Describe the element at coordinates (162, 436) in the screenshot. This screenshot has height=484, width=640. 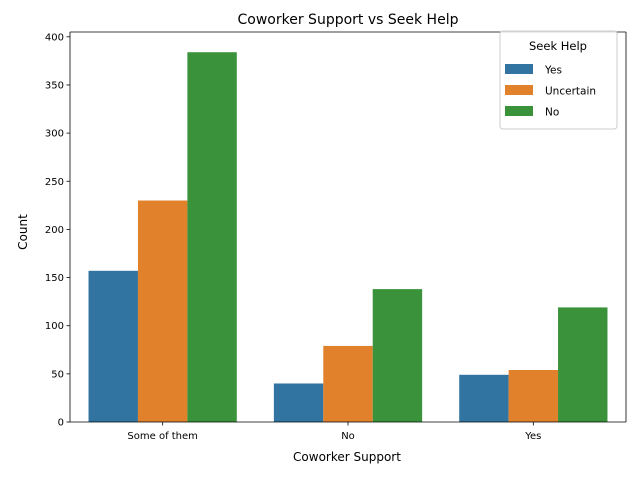
I see `x-tick-label: Some of them` at that location.